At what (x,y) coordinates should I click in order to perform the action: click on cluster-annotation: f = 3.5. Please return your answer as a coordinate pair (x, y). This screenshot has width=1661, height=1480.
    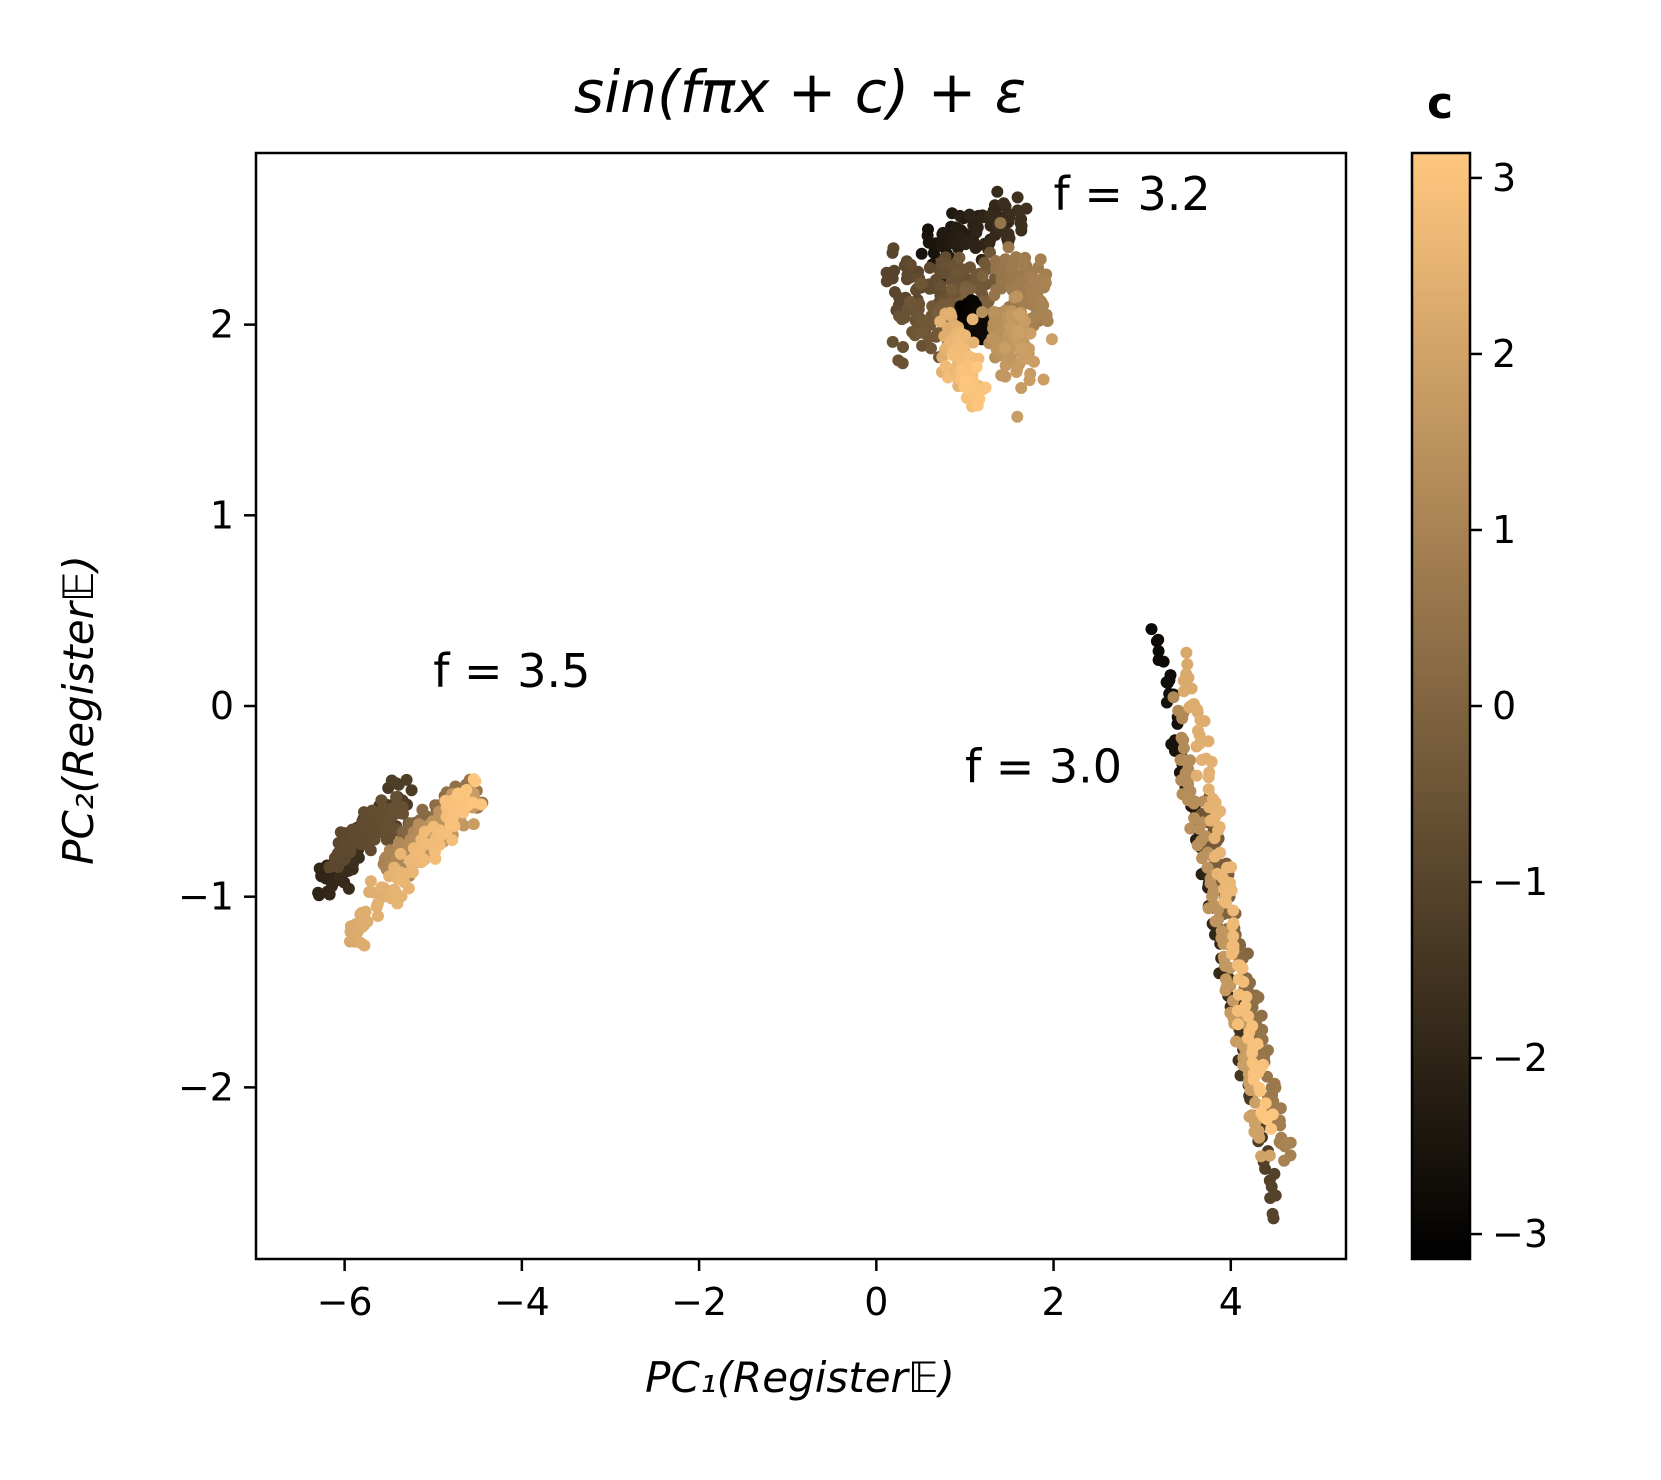
    Looking at the image, I should click on (511, 671).